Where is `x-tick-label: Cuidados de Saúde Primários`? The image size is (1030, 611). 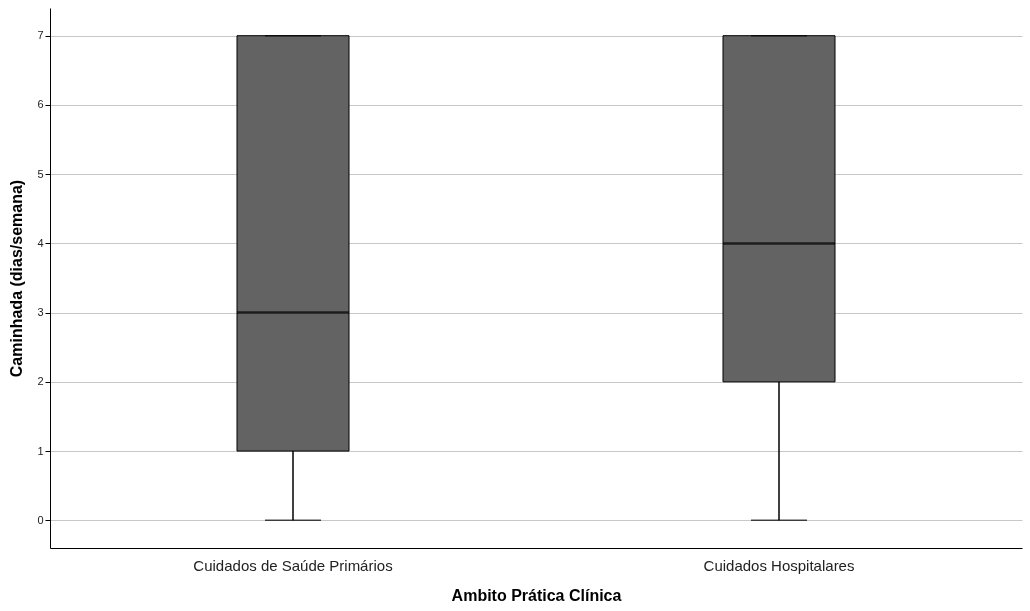 x-tick-label: Cuidados de Saúde Primários is located at coordinates (293, 565).